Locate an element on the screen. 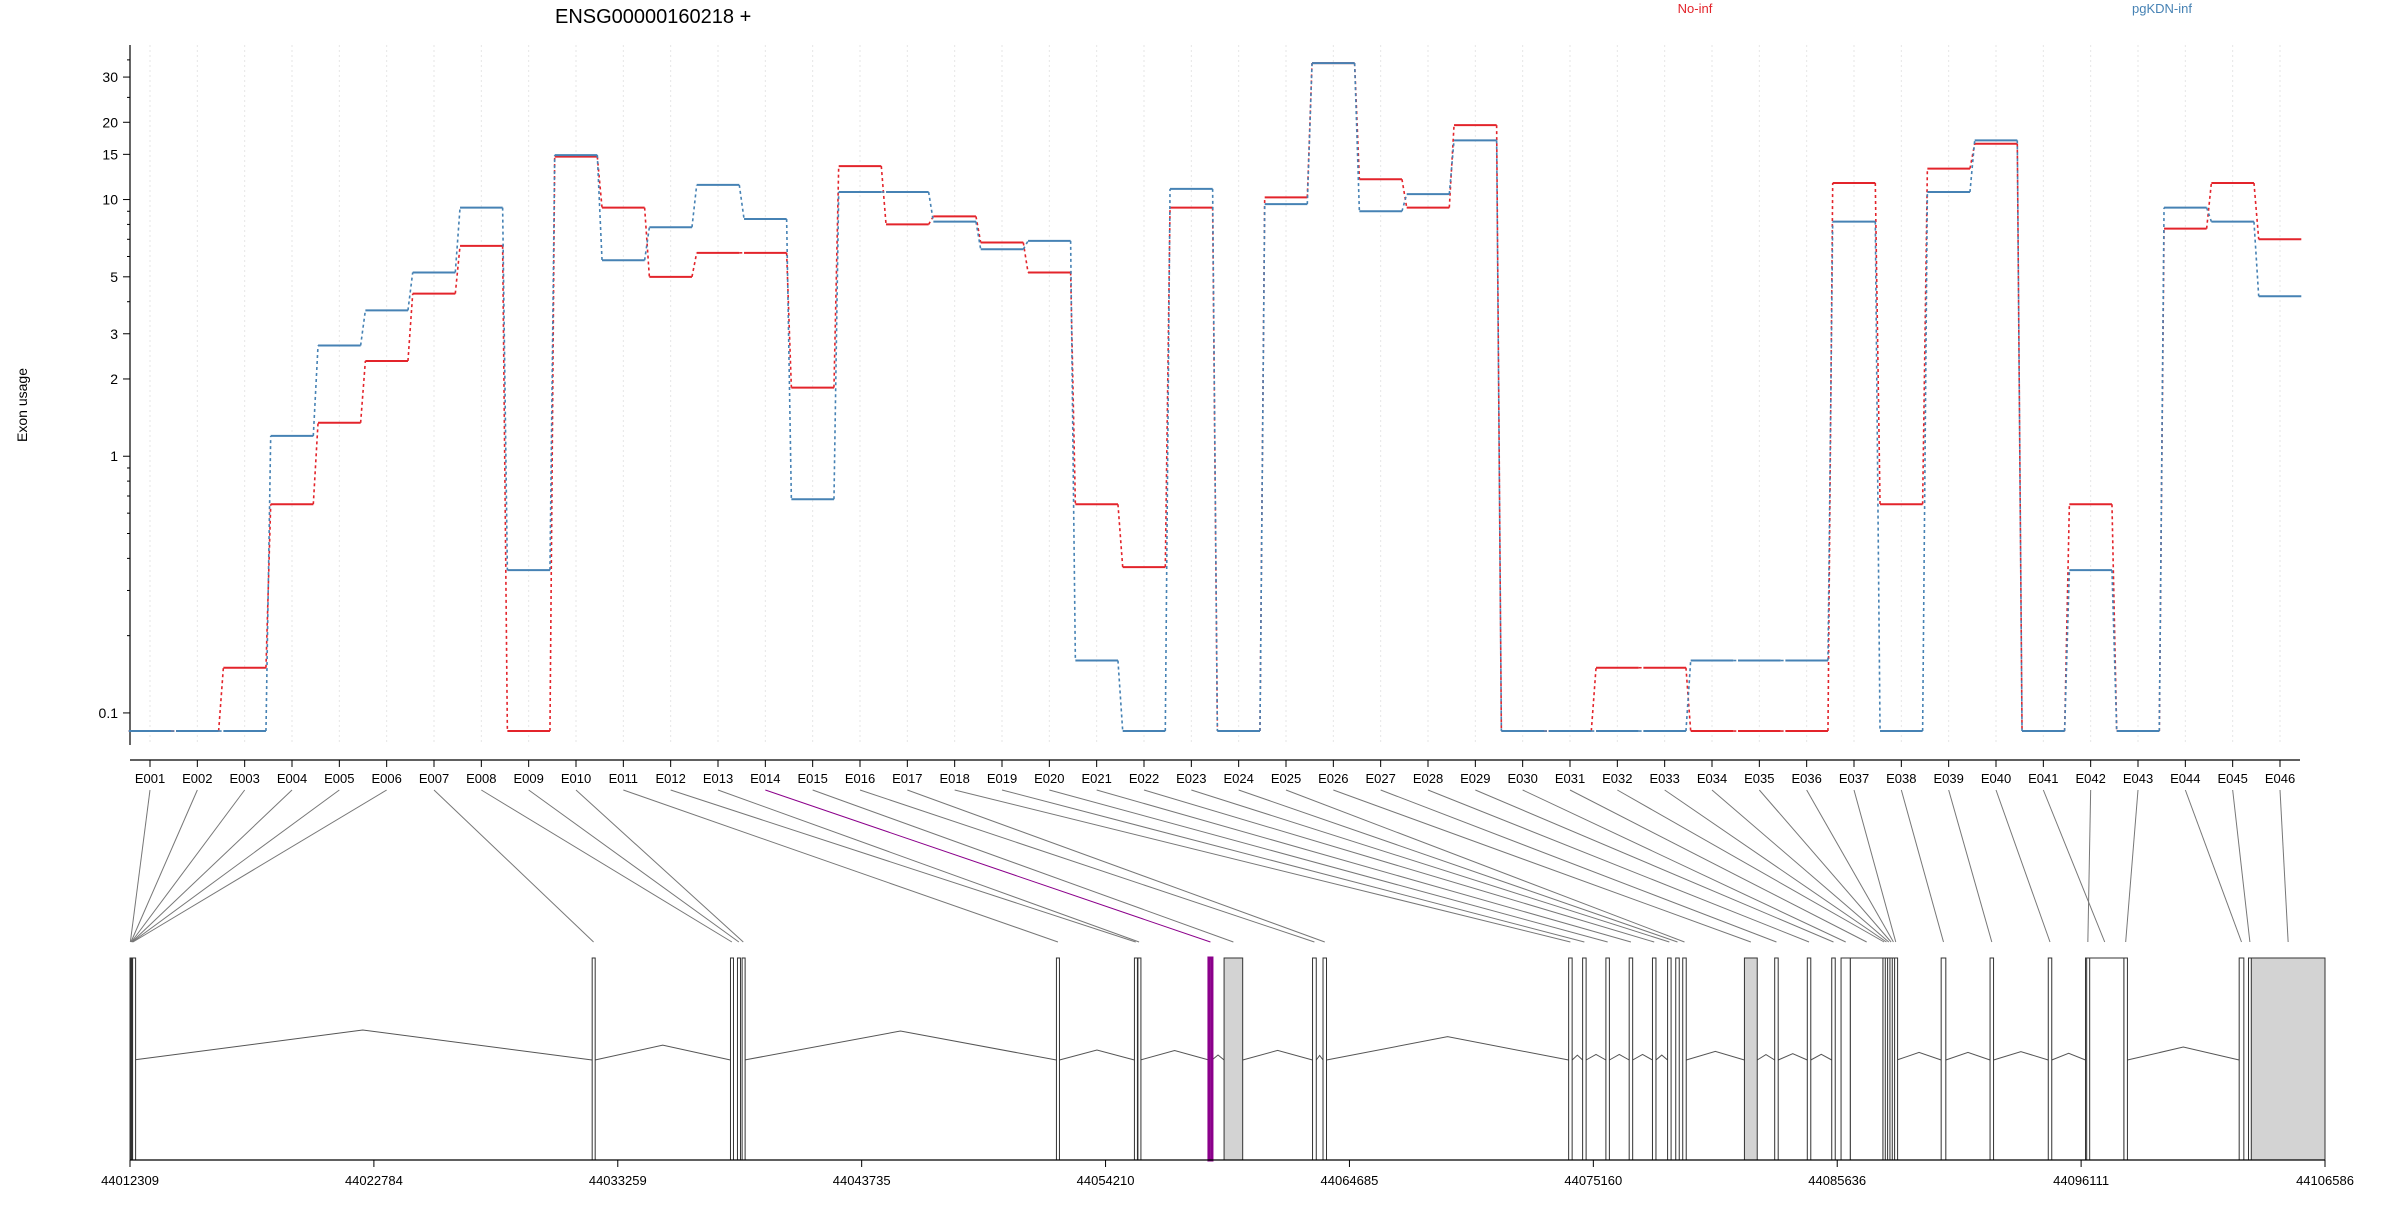  x-tick-label: E020 is located at coordinates (1049, 778).